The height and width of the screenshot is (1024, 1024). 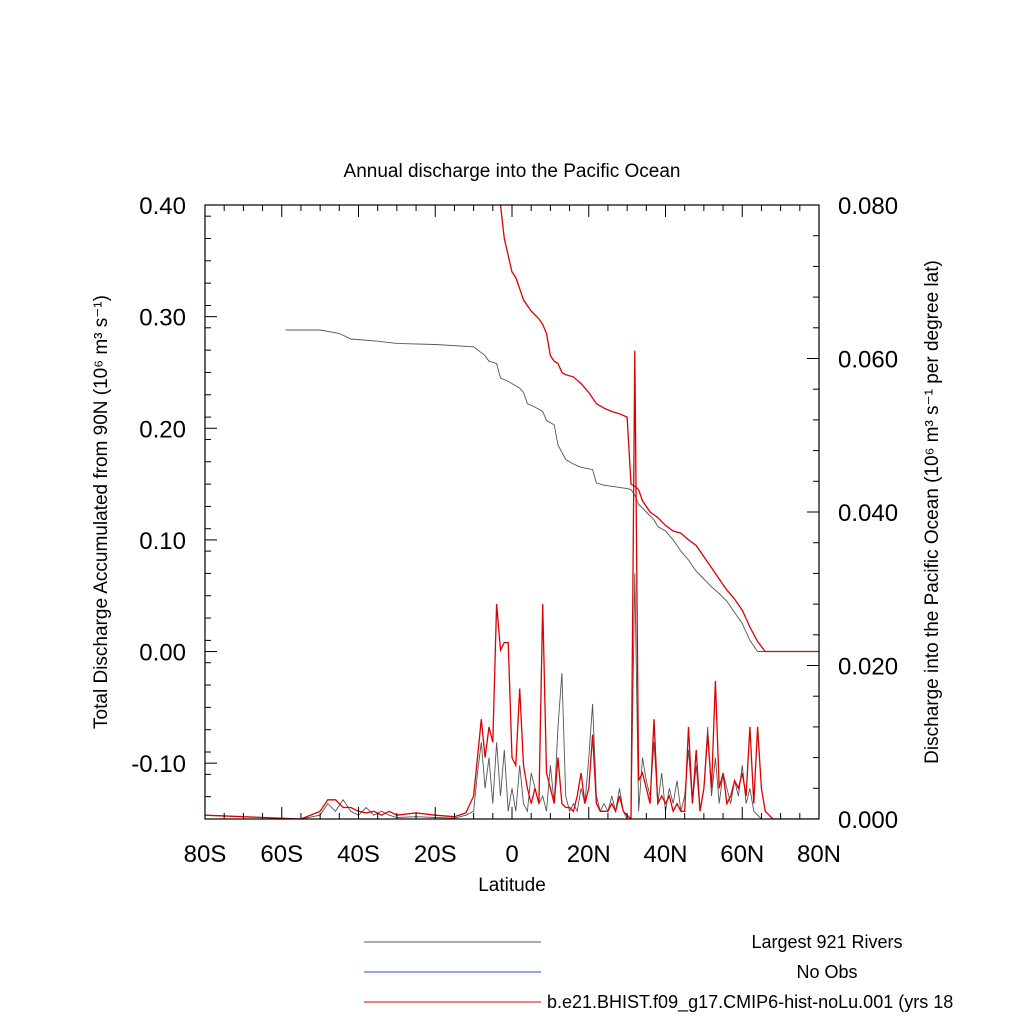 I want to click on x-axis-label: Latitude, so click(x=512, y=885).